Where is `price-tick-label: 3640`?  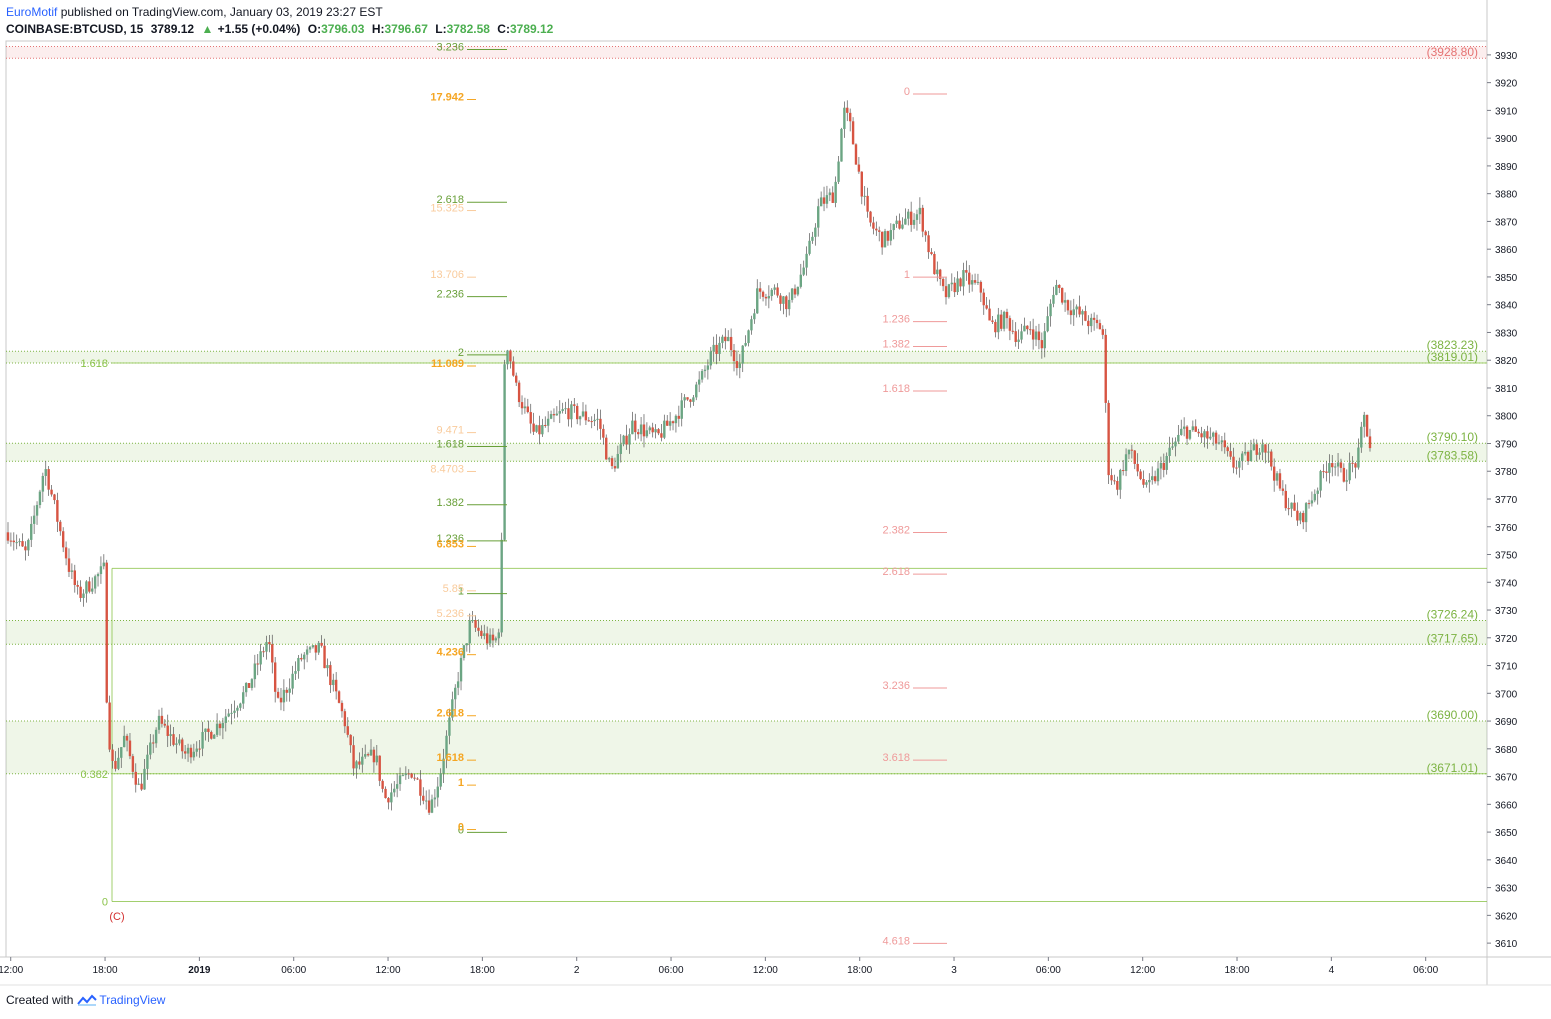 price-tick-label: 3640 is located at coordinates (1506, 861).